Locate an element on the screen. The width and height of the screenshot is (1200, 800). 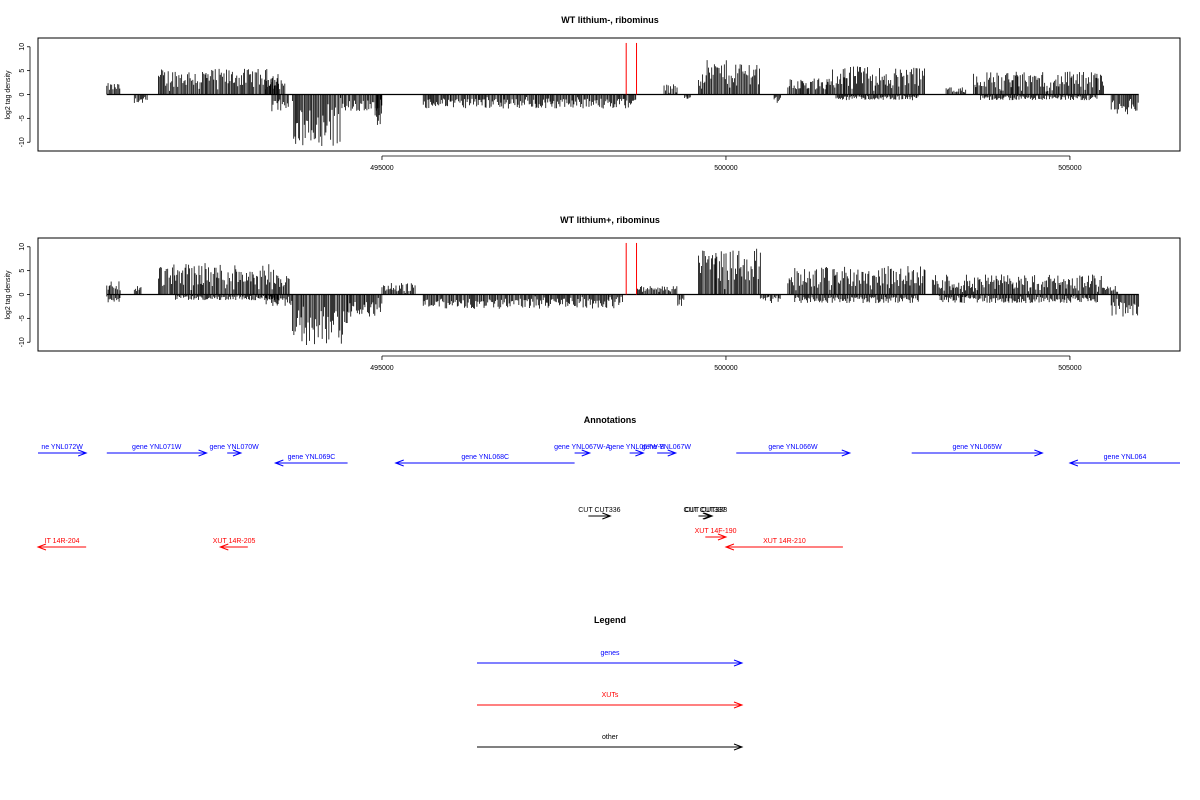
feature-label: CUT CUT338 is located at coordinates (706, 510).